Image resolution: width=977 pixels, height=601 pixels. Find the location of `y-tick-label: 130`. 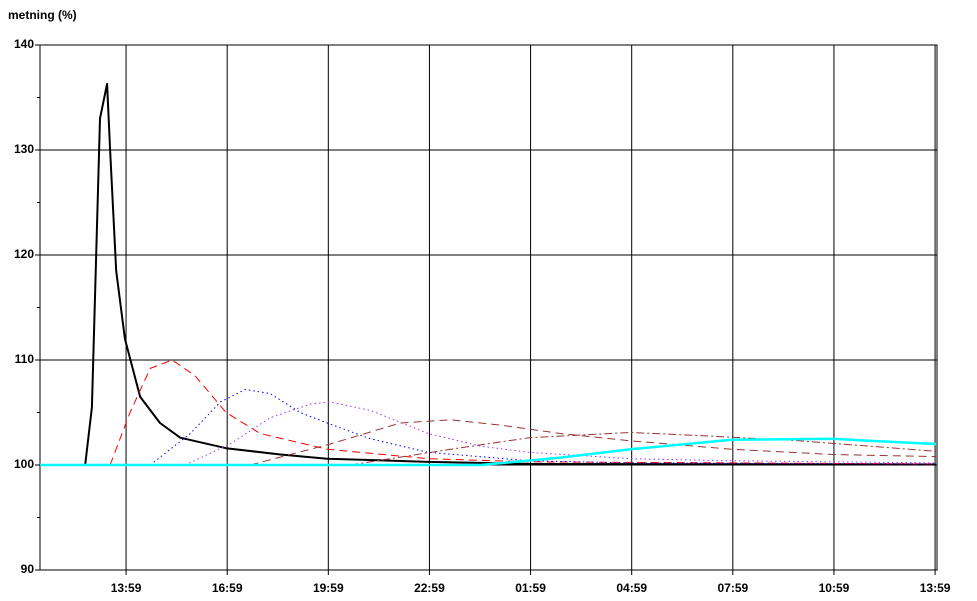

y-tick-label: 130 is located at coordinates (24, 149).